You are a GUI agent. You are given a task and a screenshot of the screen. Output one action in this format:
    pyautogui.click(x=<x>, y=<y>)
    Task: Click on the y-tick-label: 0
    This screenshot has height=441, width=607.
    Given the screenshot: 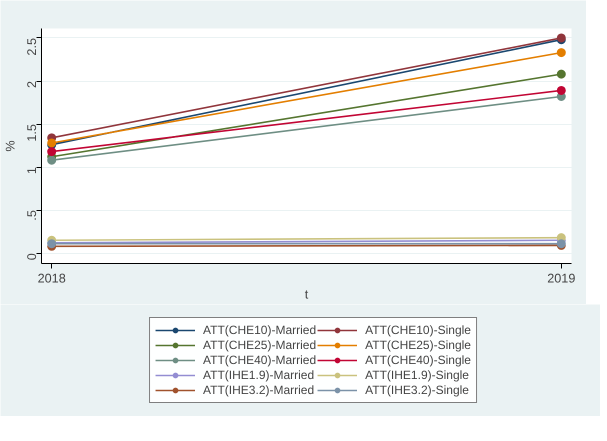 What is the action you would take?
    pyautogui.click(x=32, y=256)
    